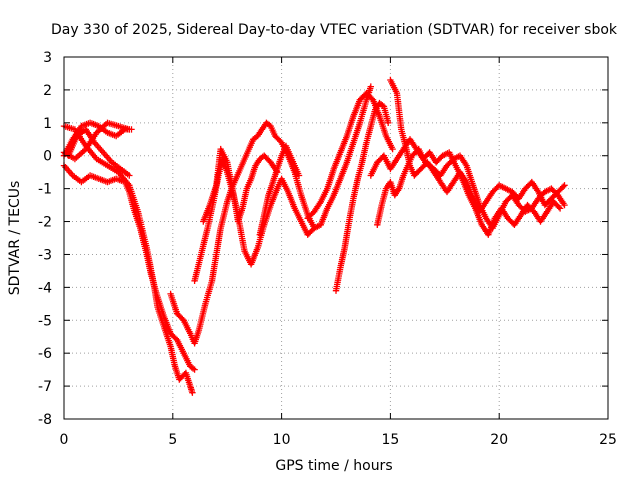  I want to click on y-tick-label: -7, so click(45, 387).